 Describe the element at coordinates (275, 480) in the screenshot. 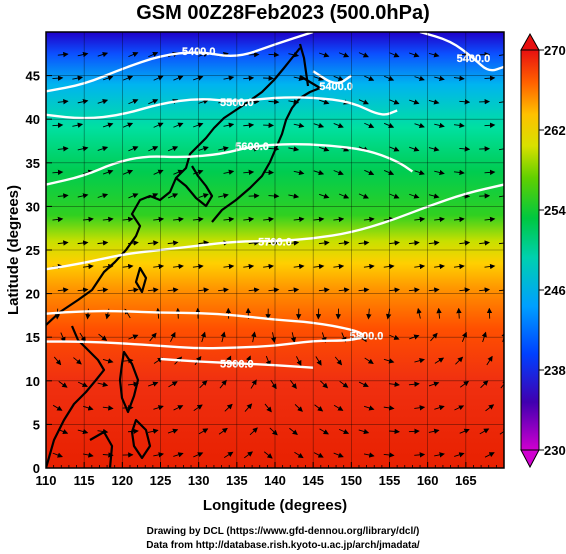

I see `x-tick-label: 140` at that location.